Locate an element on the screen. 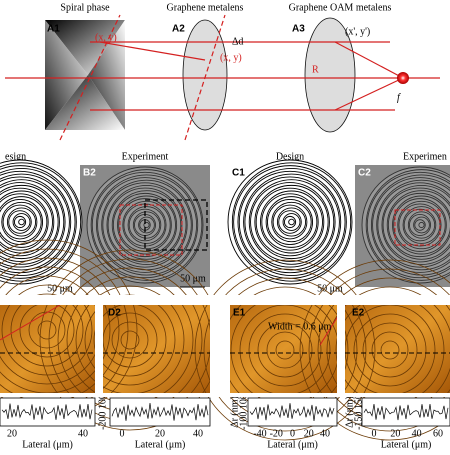  metalens is located at coordinates (205, 75).